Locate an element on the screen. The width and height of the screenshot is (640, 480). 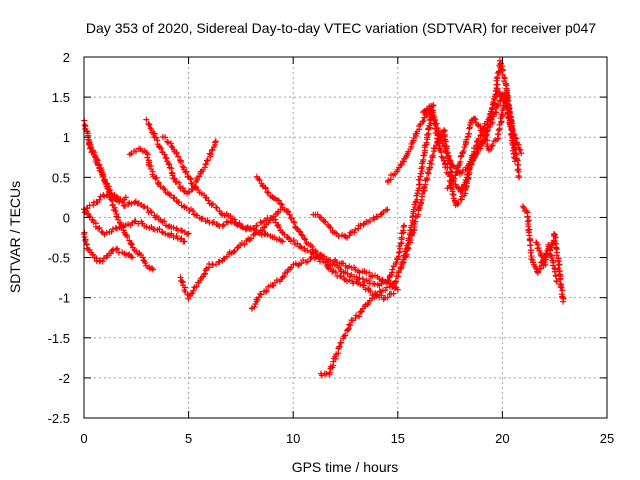
y-tick-label: -1.5 is located at coordinates (59, 338).